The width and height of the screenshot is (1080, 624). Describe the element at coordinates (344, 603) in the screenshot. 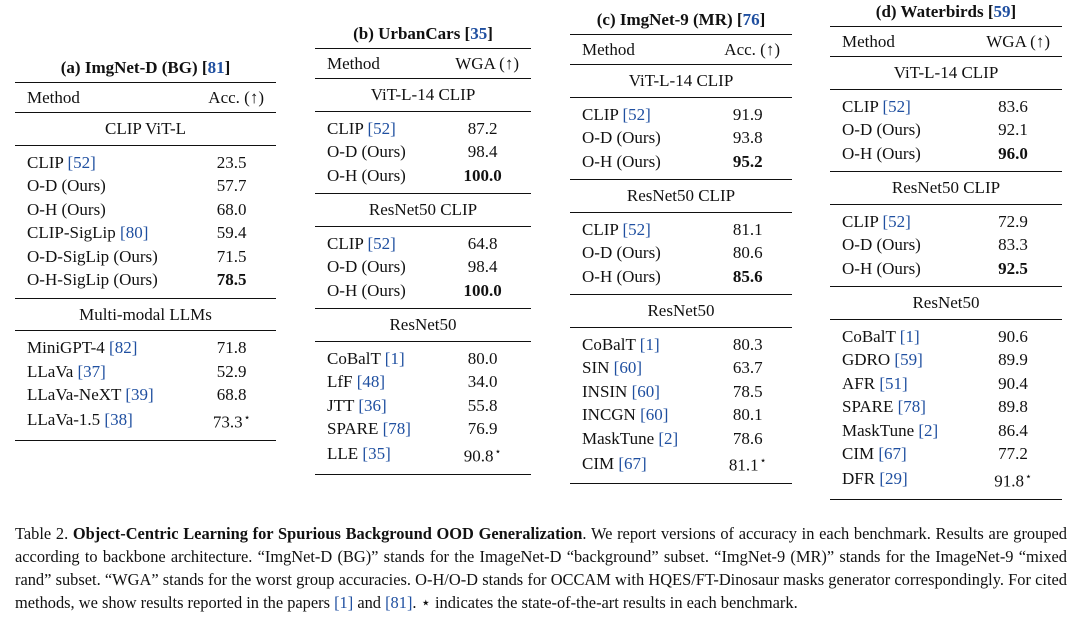

I see `caption-cite-1: [1]` at that location.